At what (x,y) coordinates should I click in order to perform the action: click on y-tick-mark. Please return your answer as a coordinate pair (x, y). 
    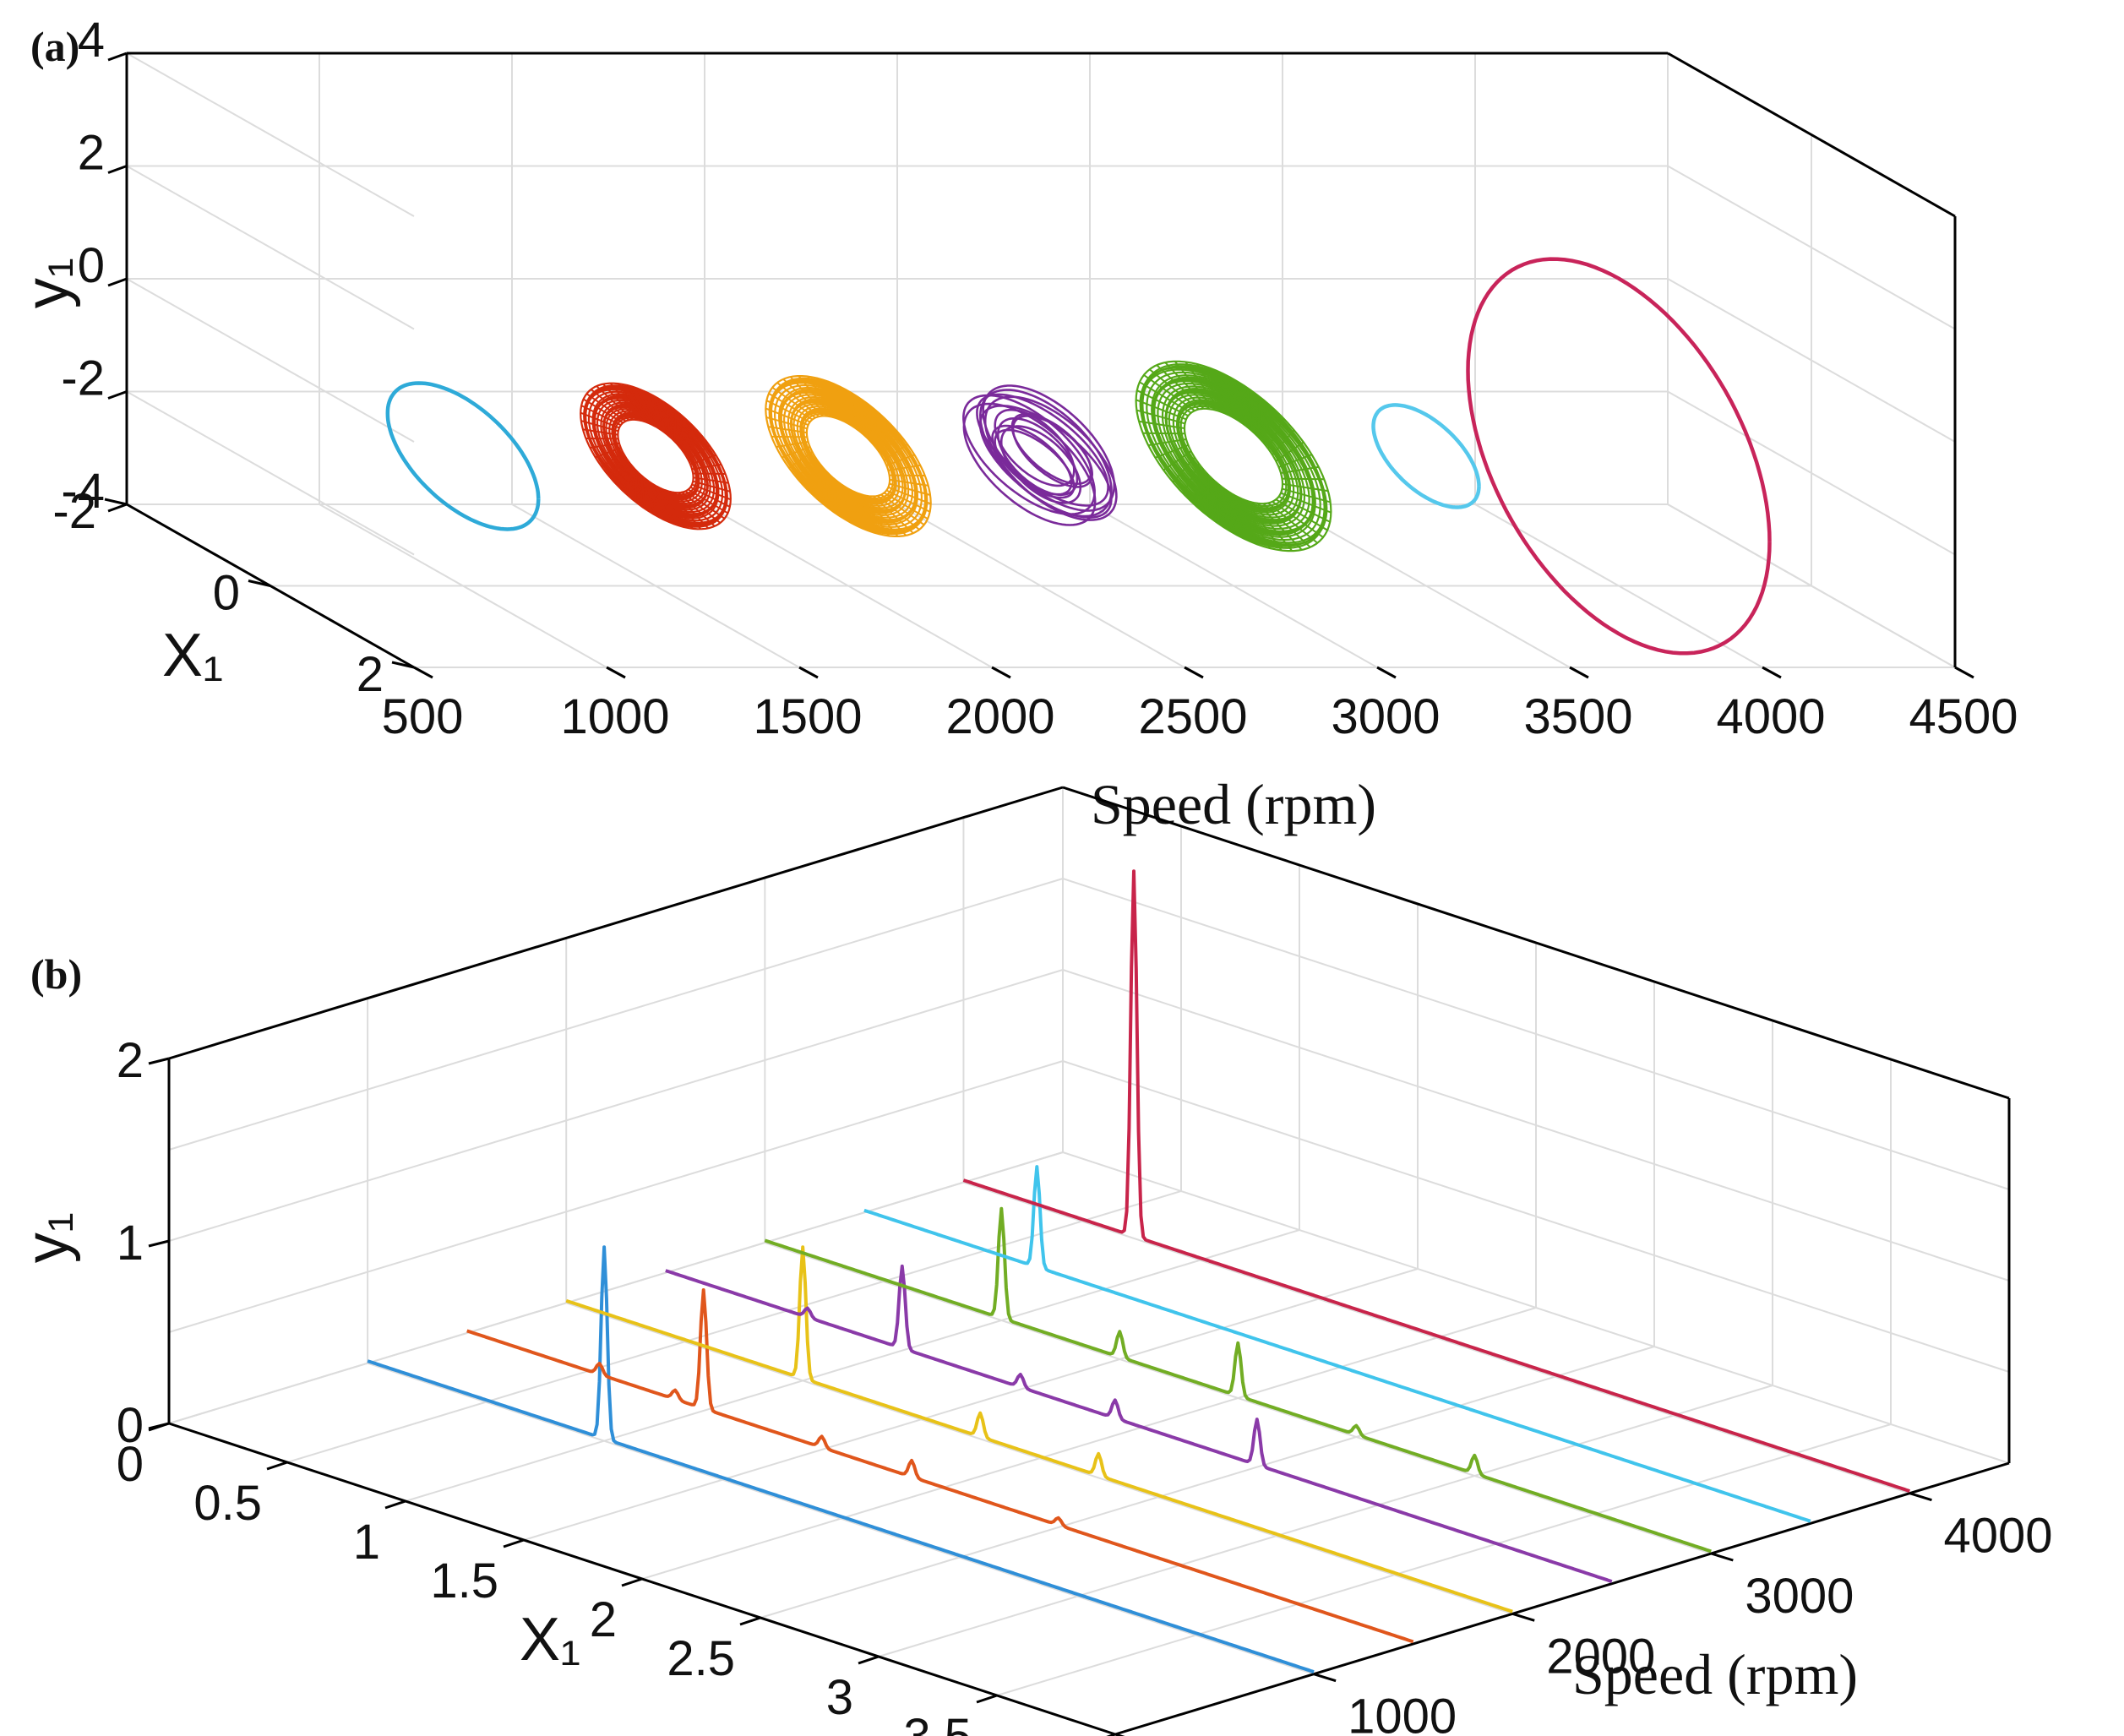
    Looking at the image, I should click on (116, 502).